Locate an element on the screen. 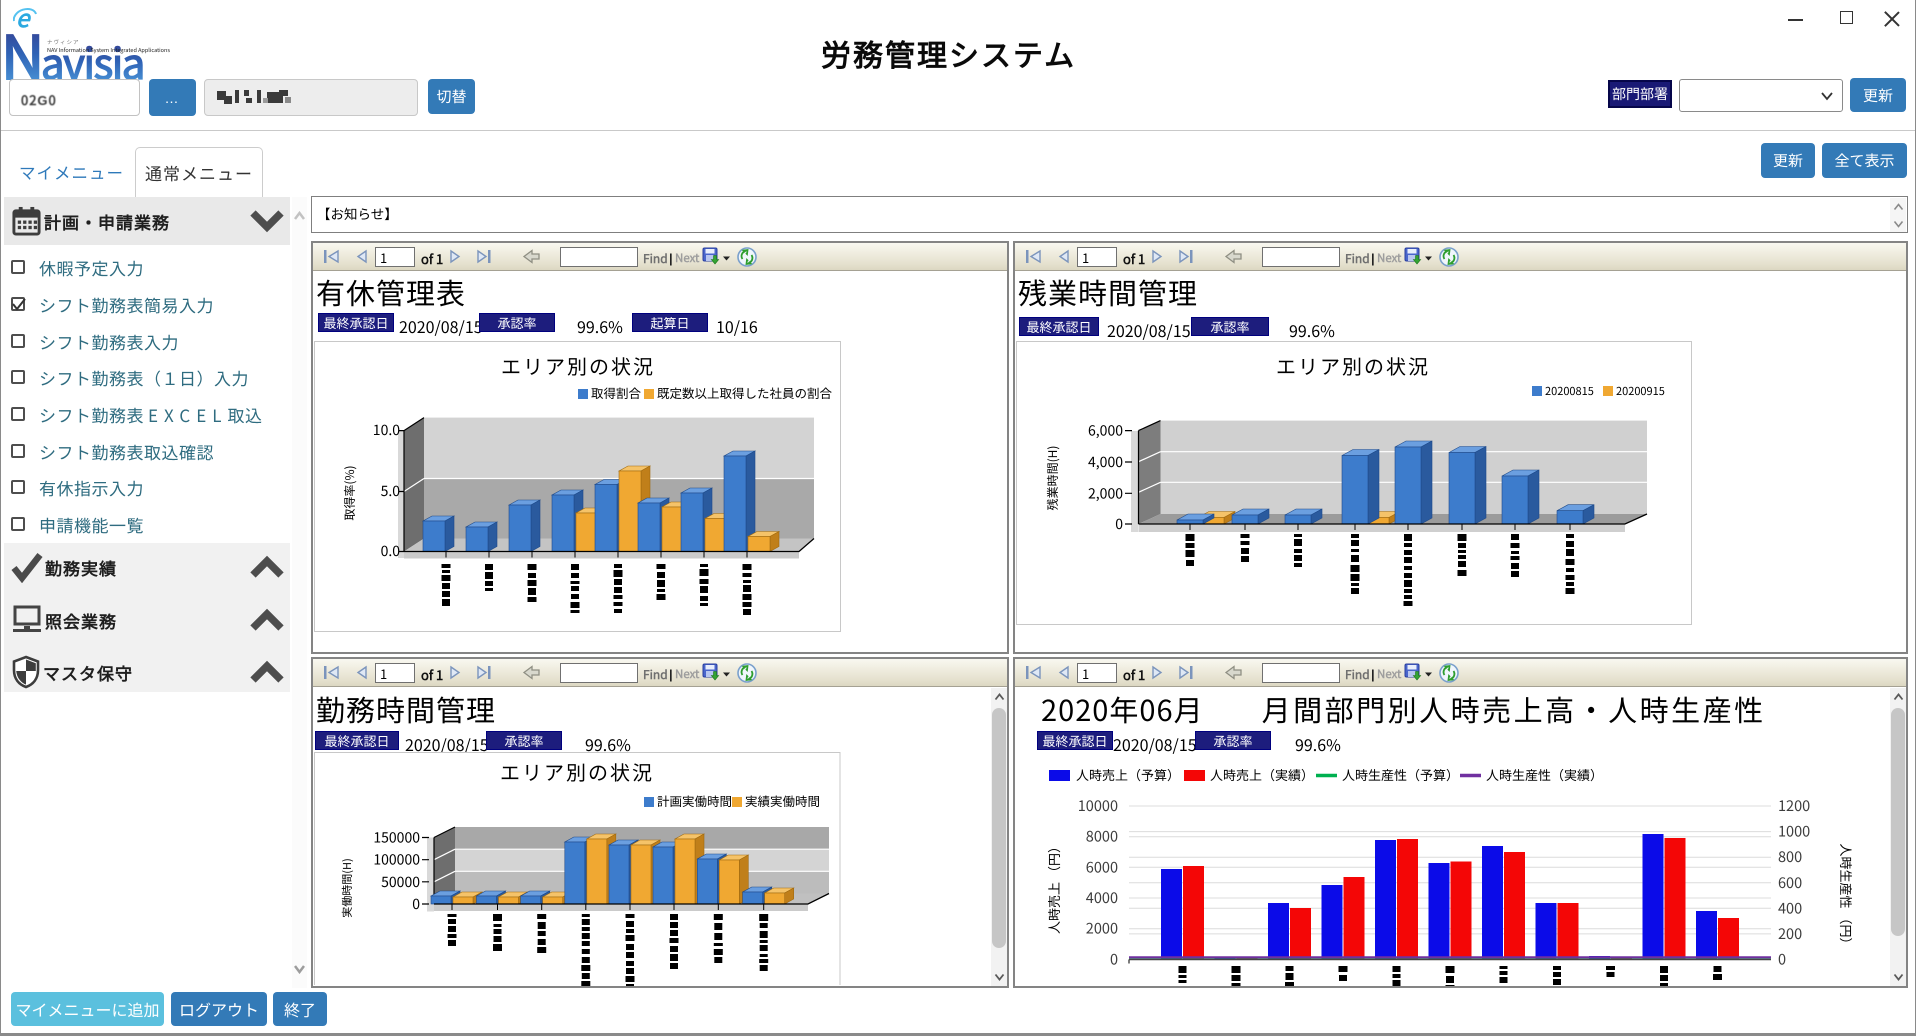 This screenshot has width=1916, height=1036. svg-text: 20200915 is located at coordinates (1640, 391).